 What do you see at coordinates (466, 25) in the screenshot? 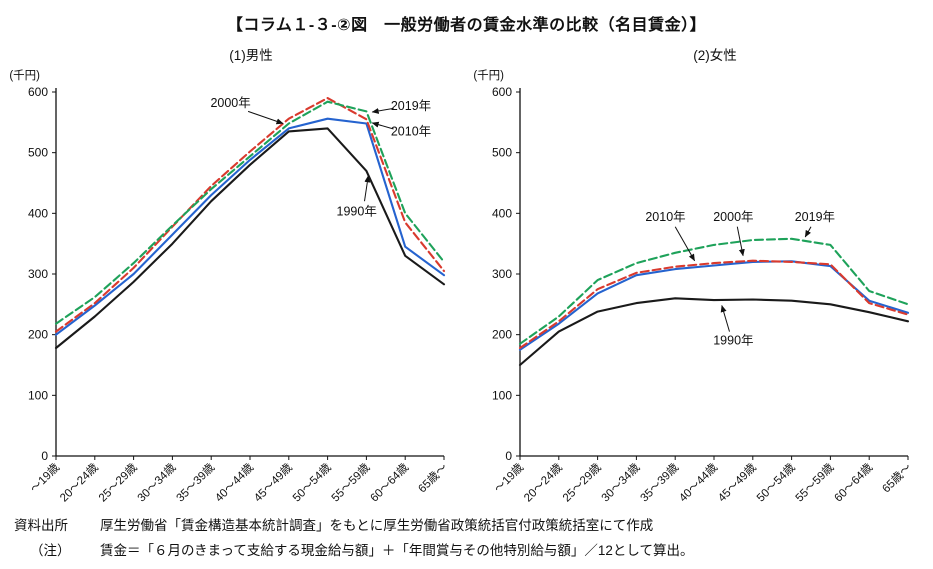
I see `figure-title: 【コラム１-３-②図 一般労働者の賃金水準の比較（名目賃金）】` at bounding box center [466, 25].